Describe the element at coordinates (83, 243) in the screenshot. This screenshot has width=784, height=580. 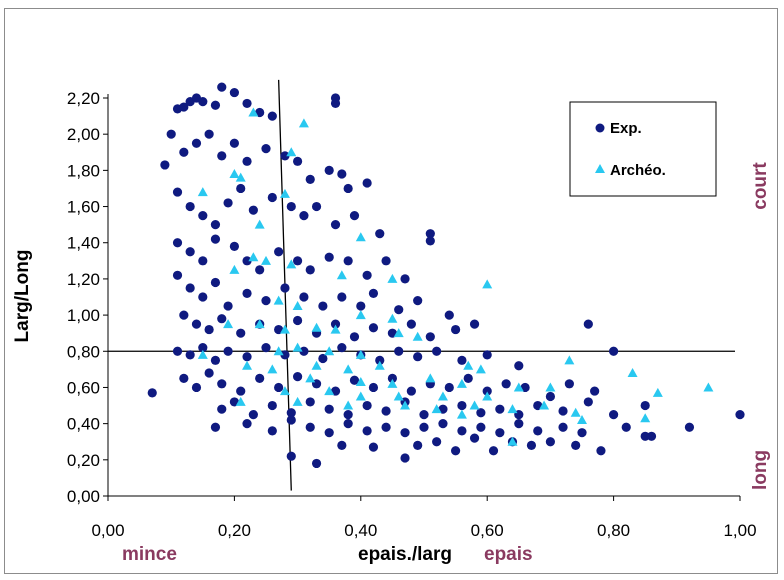
I see `y-tick-label: 1,40` at that location.